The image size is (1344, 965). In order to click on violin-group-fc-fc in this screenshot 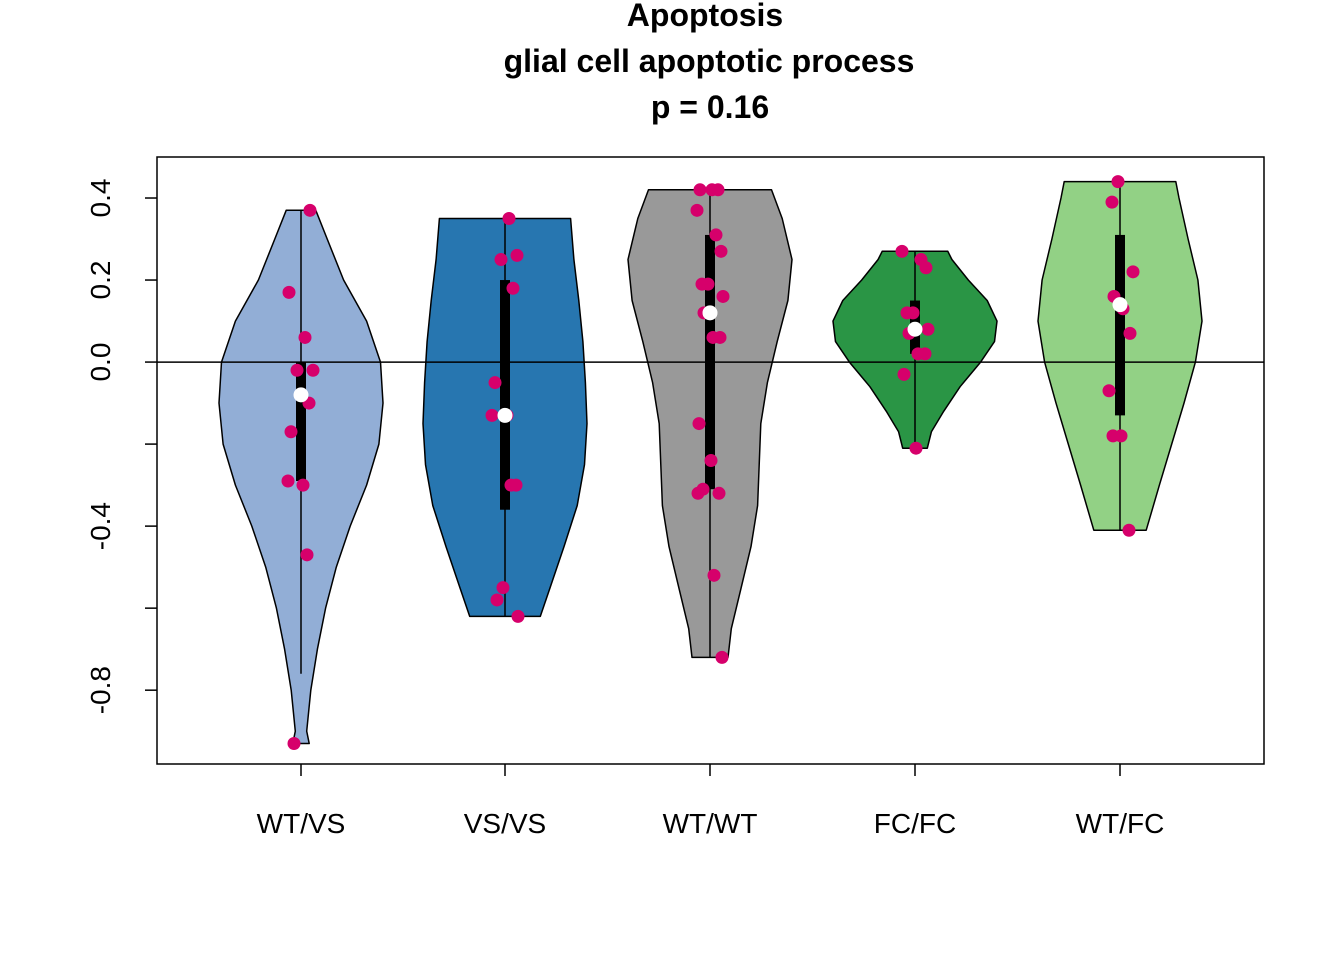, I will do `click(915, 349)`.